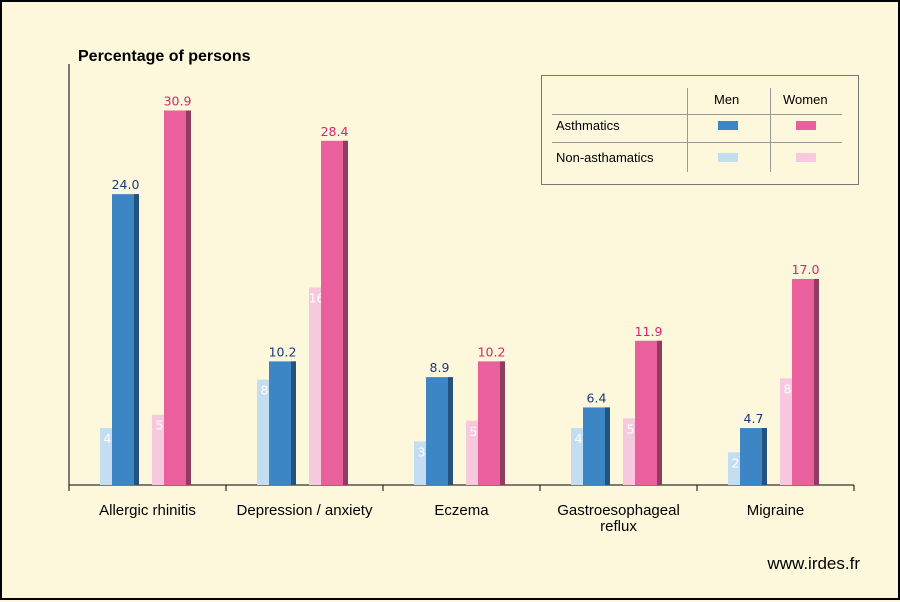 The image size is (900, 602). Describe the element at coordinates (813, 563) in the screenshot. I see `source-url: www.irdes.fr` at that location.